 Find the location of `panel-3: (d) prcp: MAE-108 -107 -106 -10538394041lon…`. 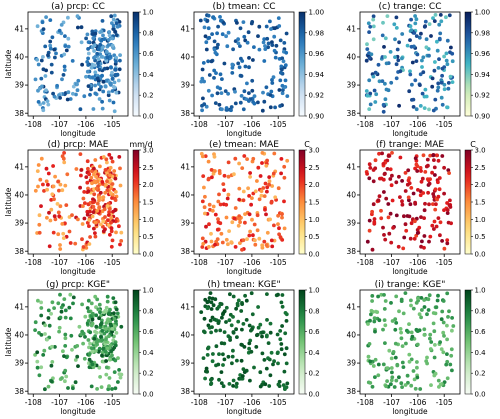

panel-3: (d) prcp: MAE-108 -107 -106 -10538394041lon… is located at coordinates (79, 208).